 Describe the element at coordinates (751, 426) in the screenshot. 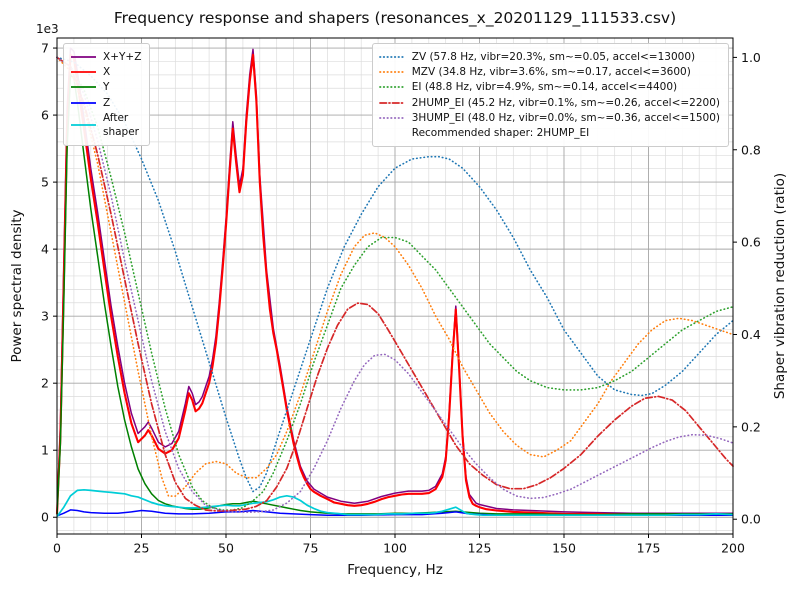

I see `y-right-tick-label: 0.2` at that location.